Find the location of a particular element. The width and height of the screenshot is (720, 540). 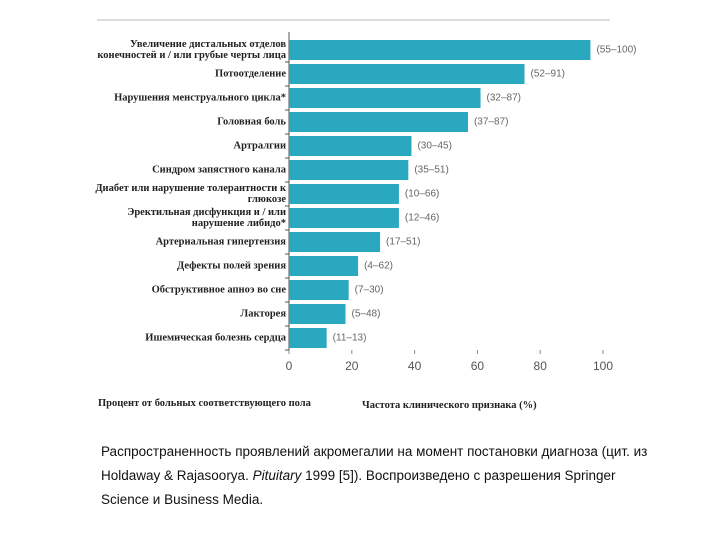

y-tick-label: Головная боль is located at coordinates (251, 122).